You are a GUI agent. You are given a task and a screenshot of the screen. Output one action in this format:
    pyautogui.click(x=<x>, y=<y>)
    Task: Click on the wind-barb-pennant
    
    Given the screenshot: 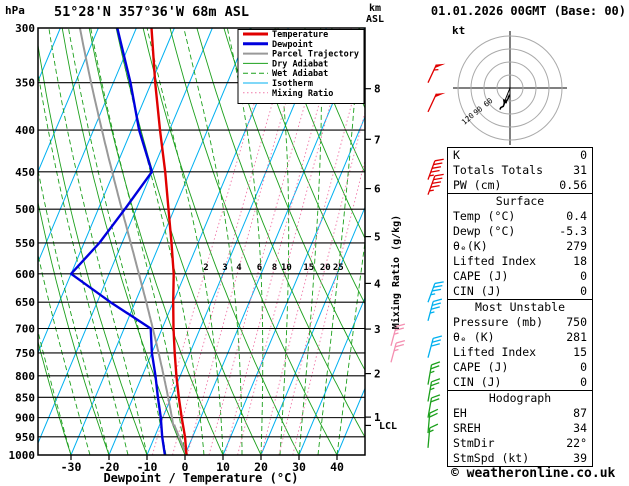 What is the action you would take?
    pyautogui.click(x=440, y=95)
    